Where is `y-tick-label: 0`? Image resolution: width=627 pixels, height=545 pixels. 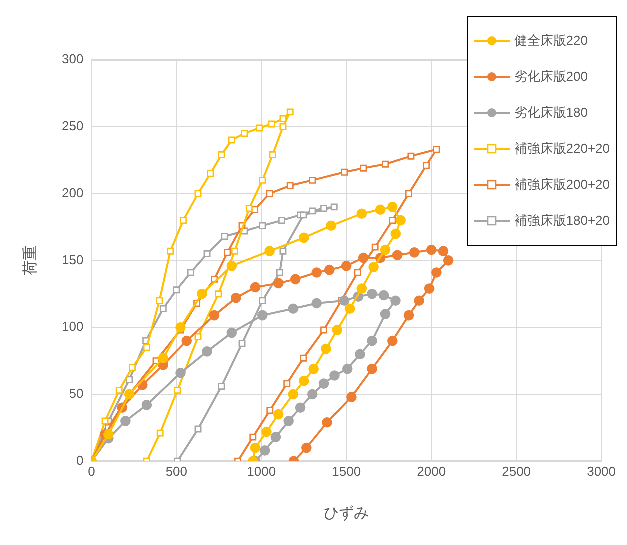
y-tick-label: 0 is located at coordinates (80, 460).